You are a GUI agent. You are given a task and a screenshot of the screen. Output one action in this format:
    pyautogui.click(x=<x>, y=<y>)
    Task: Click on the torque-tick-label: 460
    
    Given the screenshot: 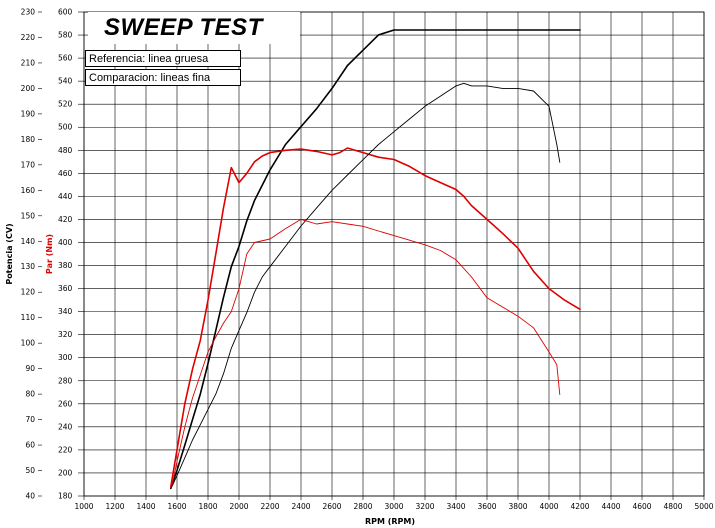 What is the action you would take?
    pyautogui.click(x=65, y=173)
    